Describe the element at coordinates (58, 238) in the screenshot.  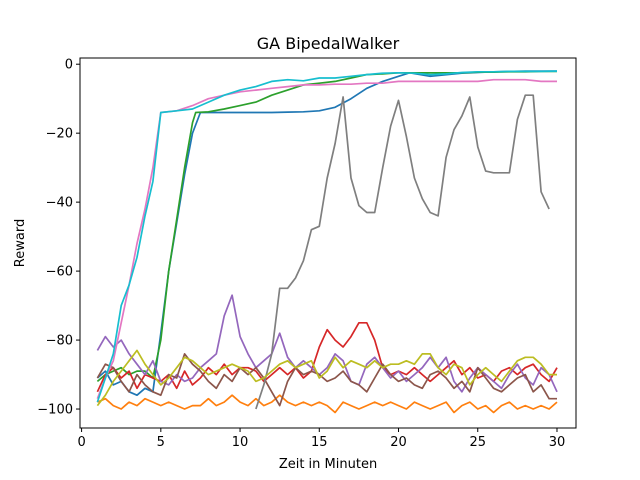
I see `y-axis: 0 −20 −40 −60 −80 −100` at that location.